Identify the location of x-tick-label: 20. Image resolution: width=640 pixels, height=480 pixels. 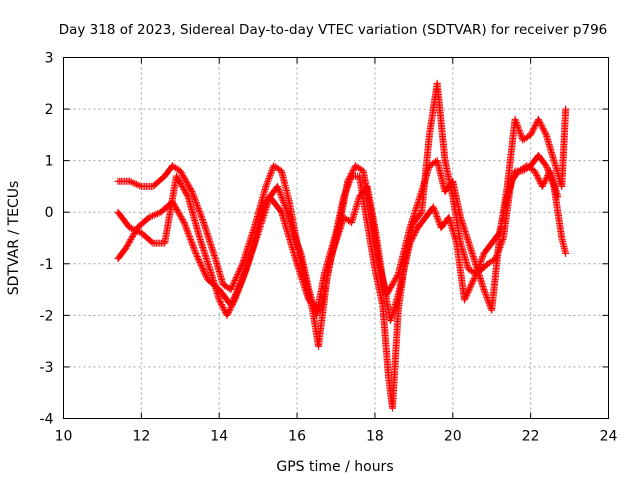
(453, 437).